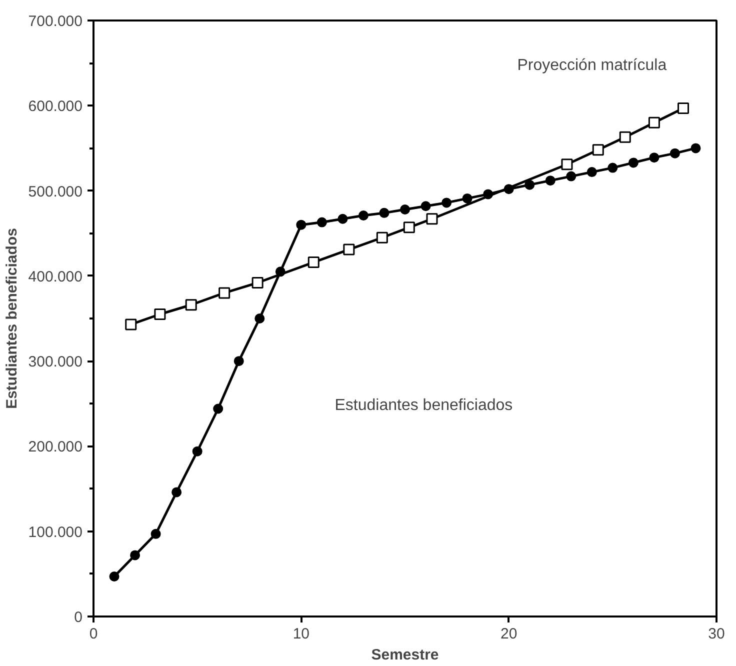  Describe the element at coordinates (11, 318) in the screenshot. I see `y-axis-title: Estudiantes beneficiados` at that location.